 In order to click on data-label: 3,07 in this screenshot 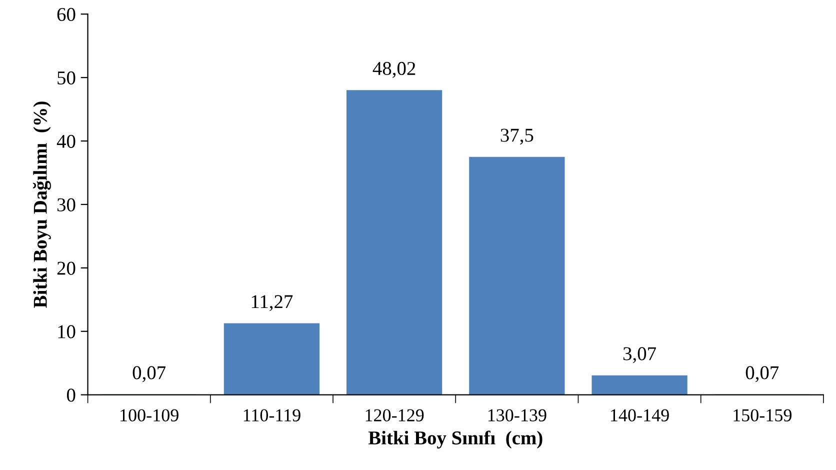, I will do `click(639, 355)`.